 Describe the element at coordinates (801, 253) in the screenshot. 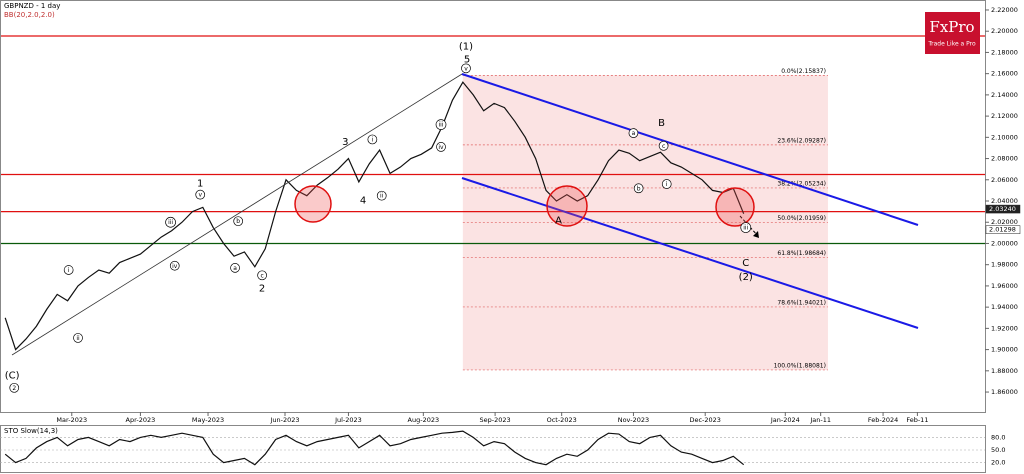

I see `fib-label: 61.8%(1.98684)` at that location.